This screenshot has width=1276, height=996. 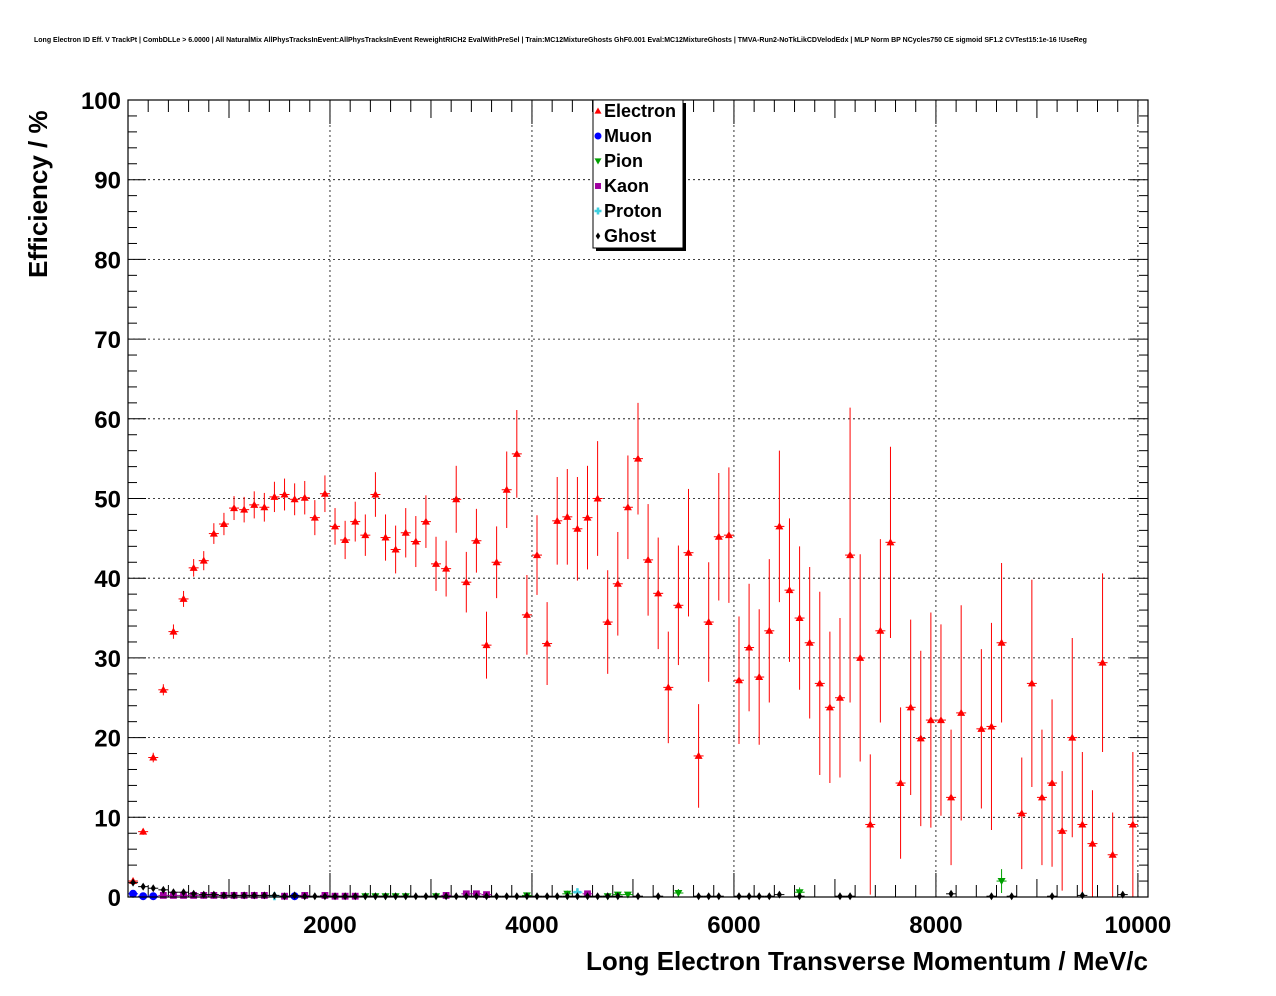 I want to click on pion-point, so click(x=678, y=894).